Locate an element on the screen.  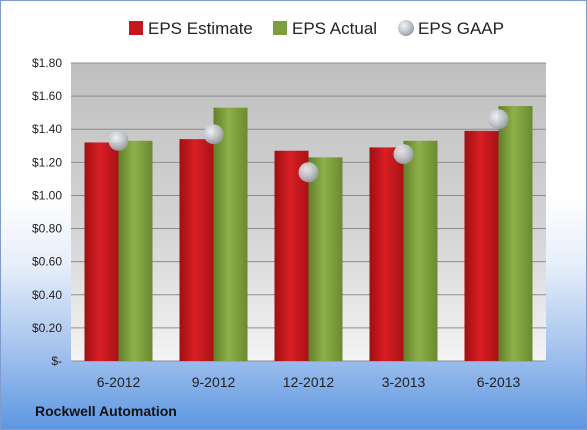
legend: EPS Estimate EPS Actual EPS GAAP is located at coordinates (316, 28).